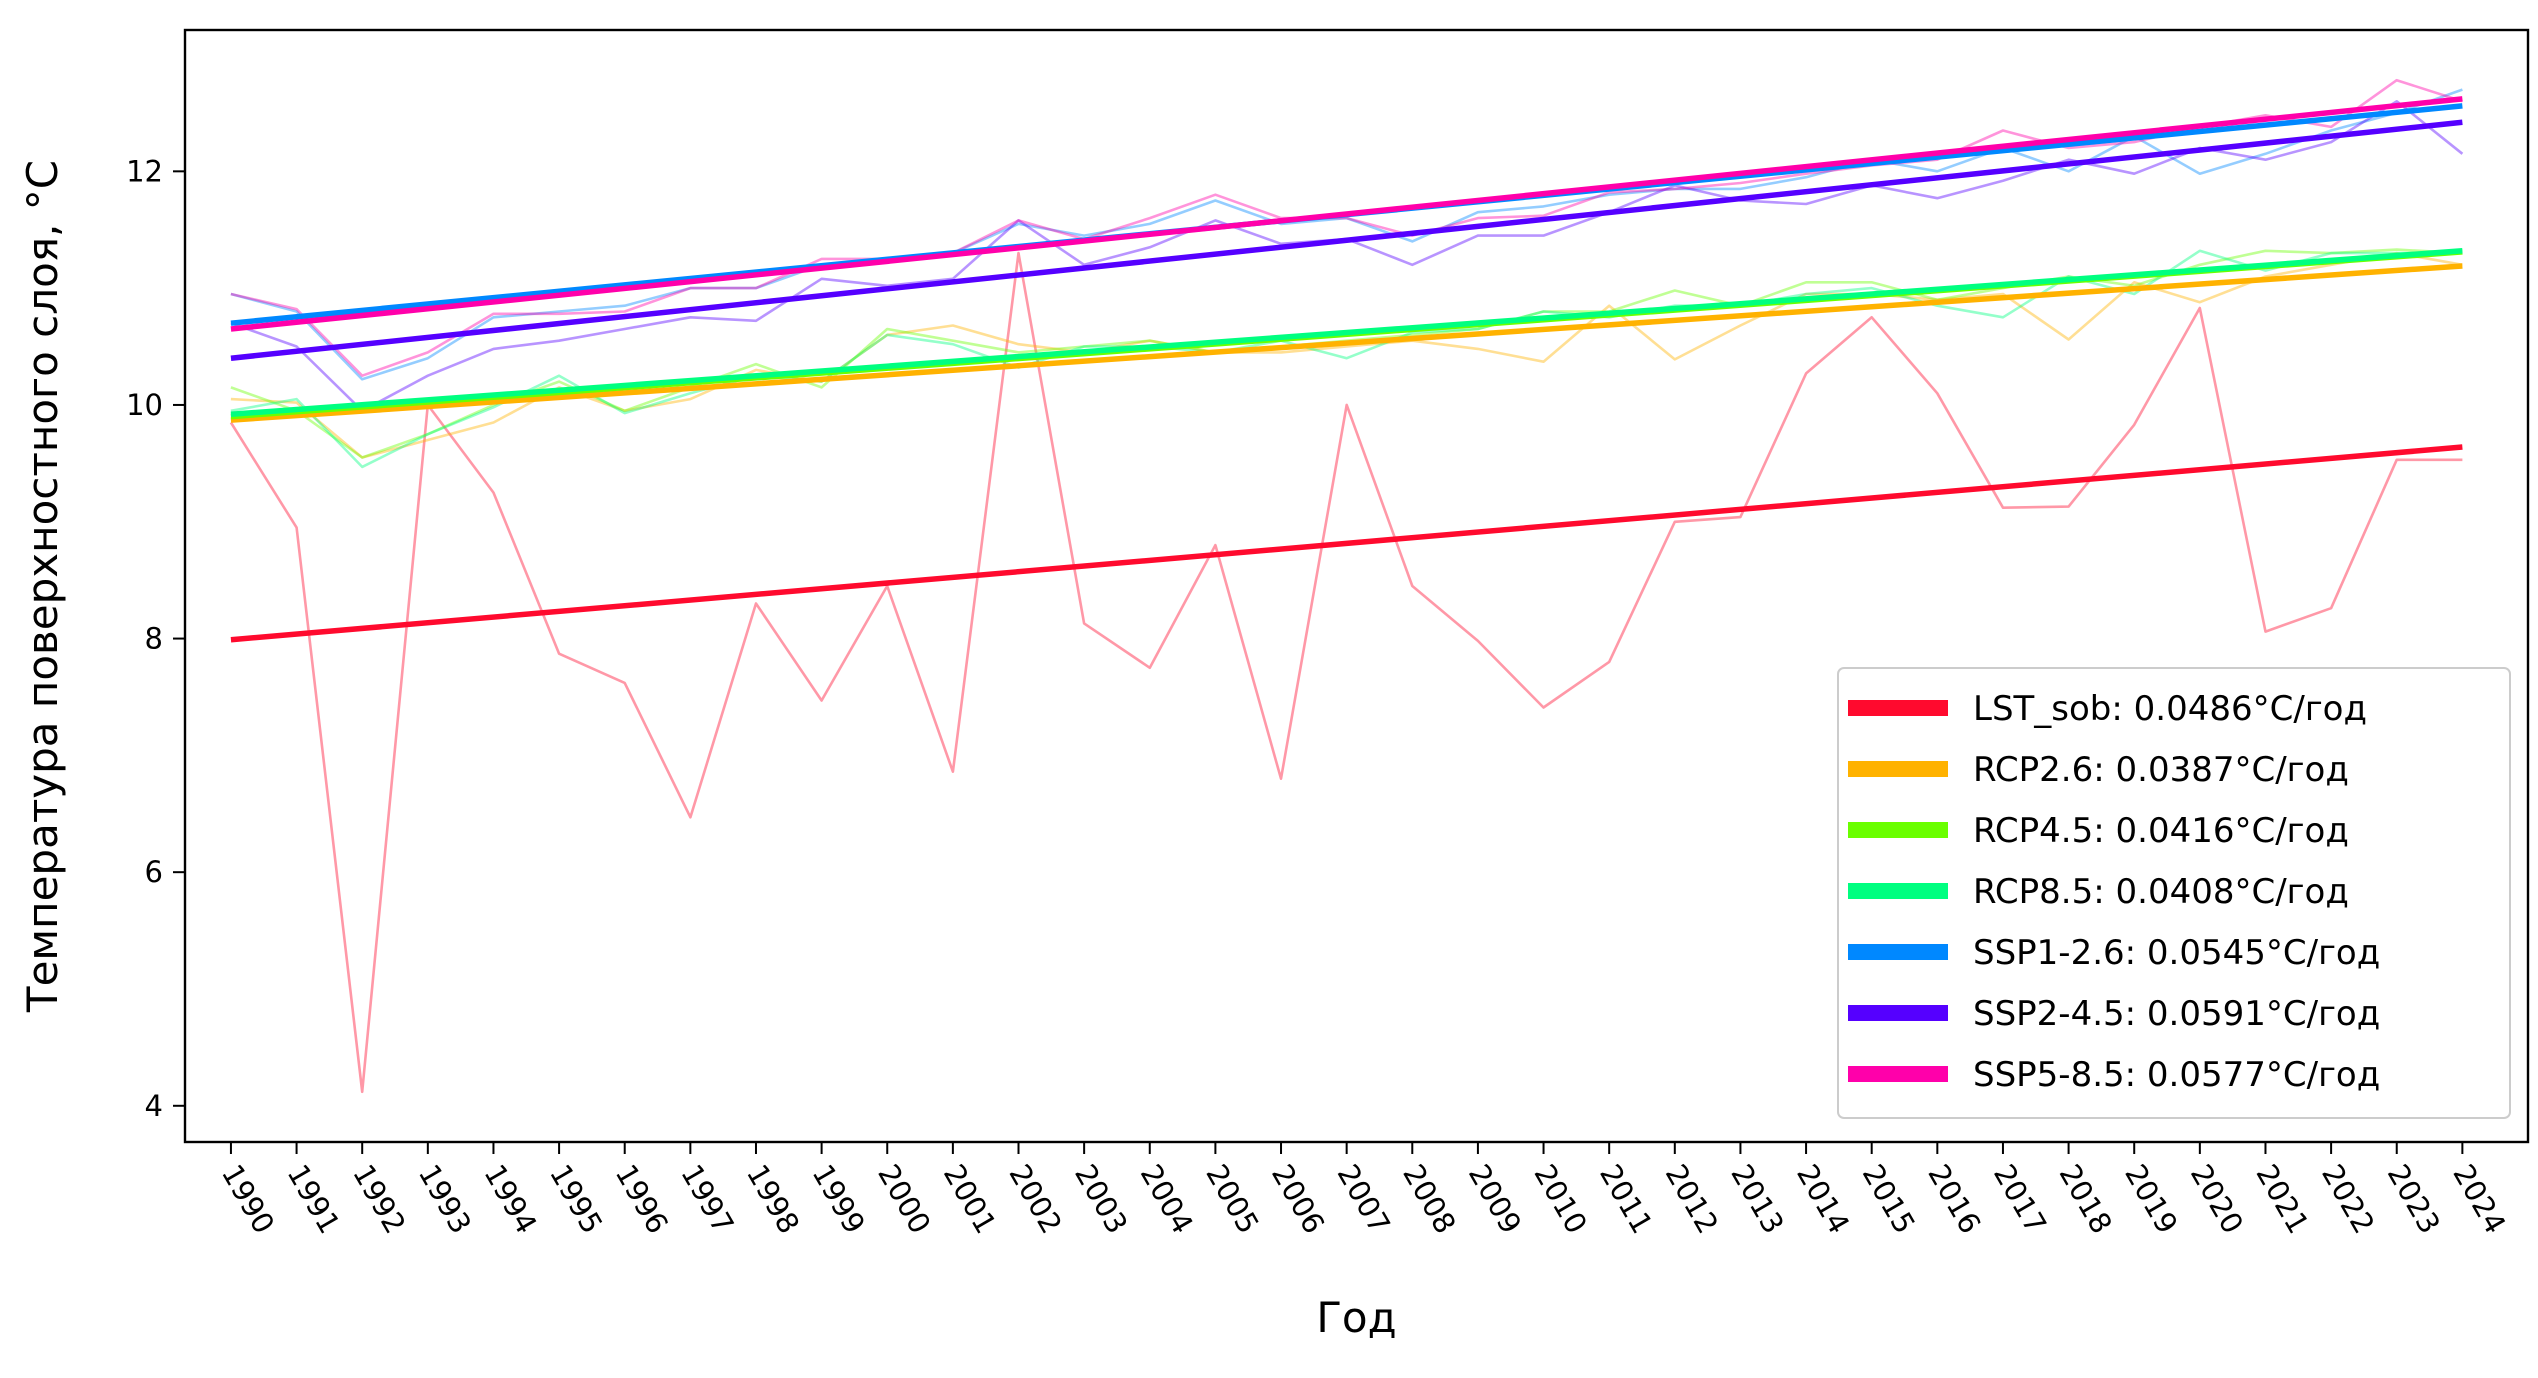 This screenshot has height=1378, width=2538. What do you see at coordinates (2176, 1014) in the screenshot?
I see `legend-label: SSP2-4.5: 0.0591°C/год` at bounding box center [2176, 1014].